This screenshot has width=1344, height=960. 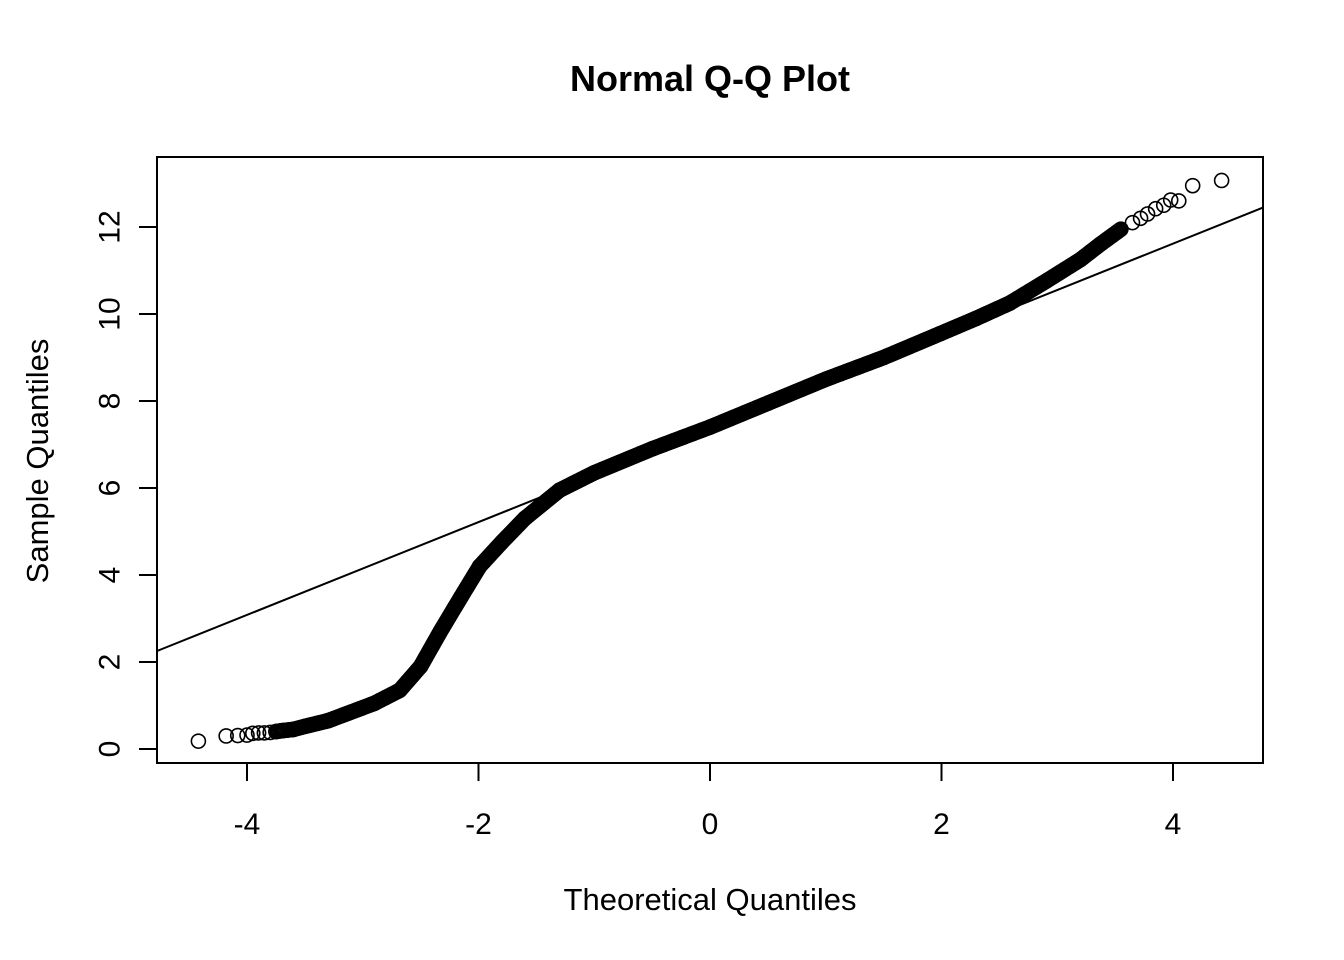 What do you see at coordinates (110, 401) in the screenshot?
I see `y-tick-label: 8` at bounding box center [110, 401].